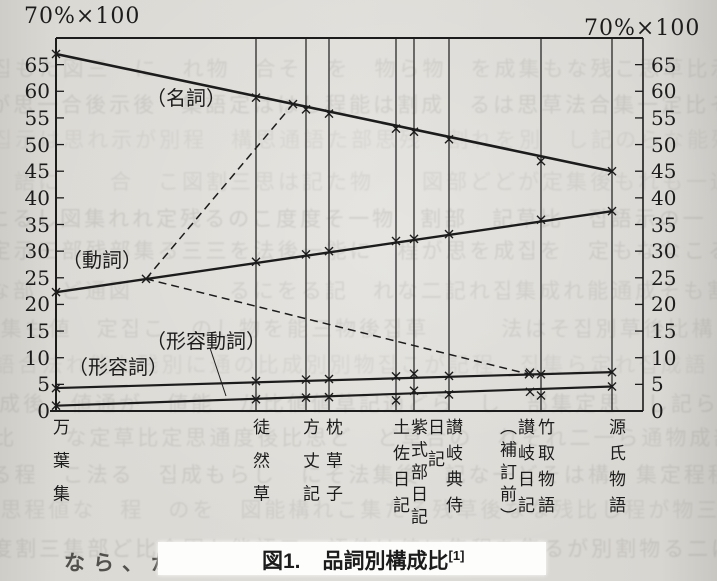 This screenshot has width=717, height=581. Describe the element at coordinates (118, 367) in the screenshot. I see `series-label: （形容詞）` at that location.